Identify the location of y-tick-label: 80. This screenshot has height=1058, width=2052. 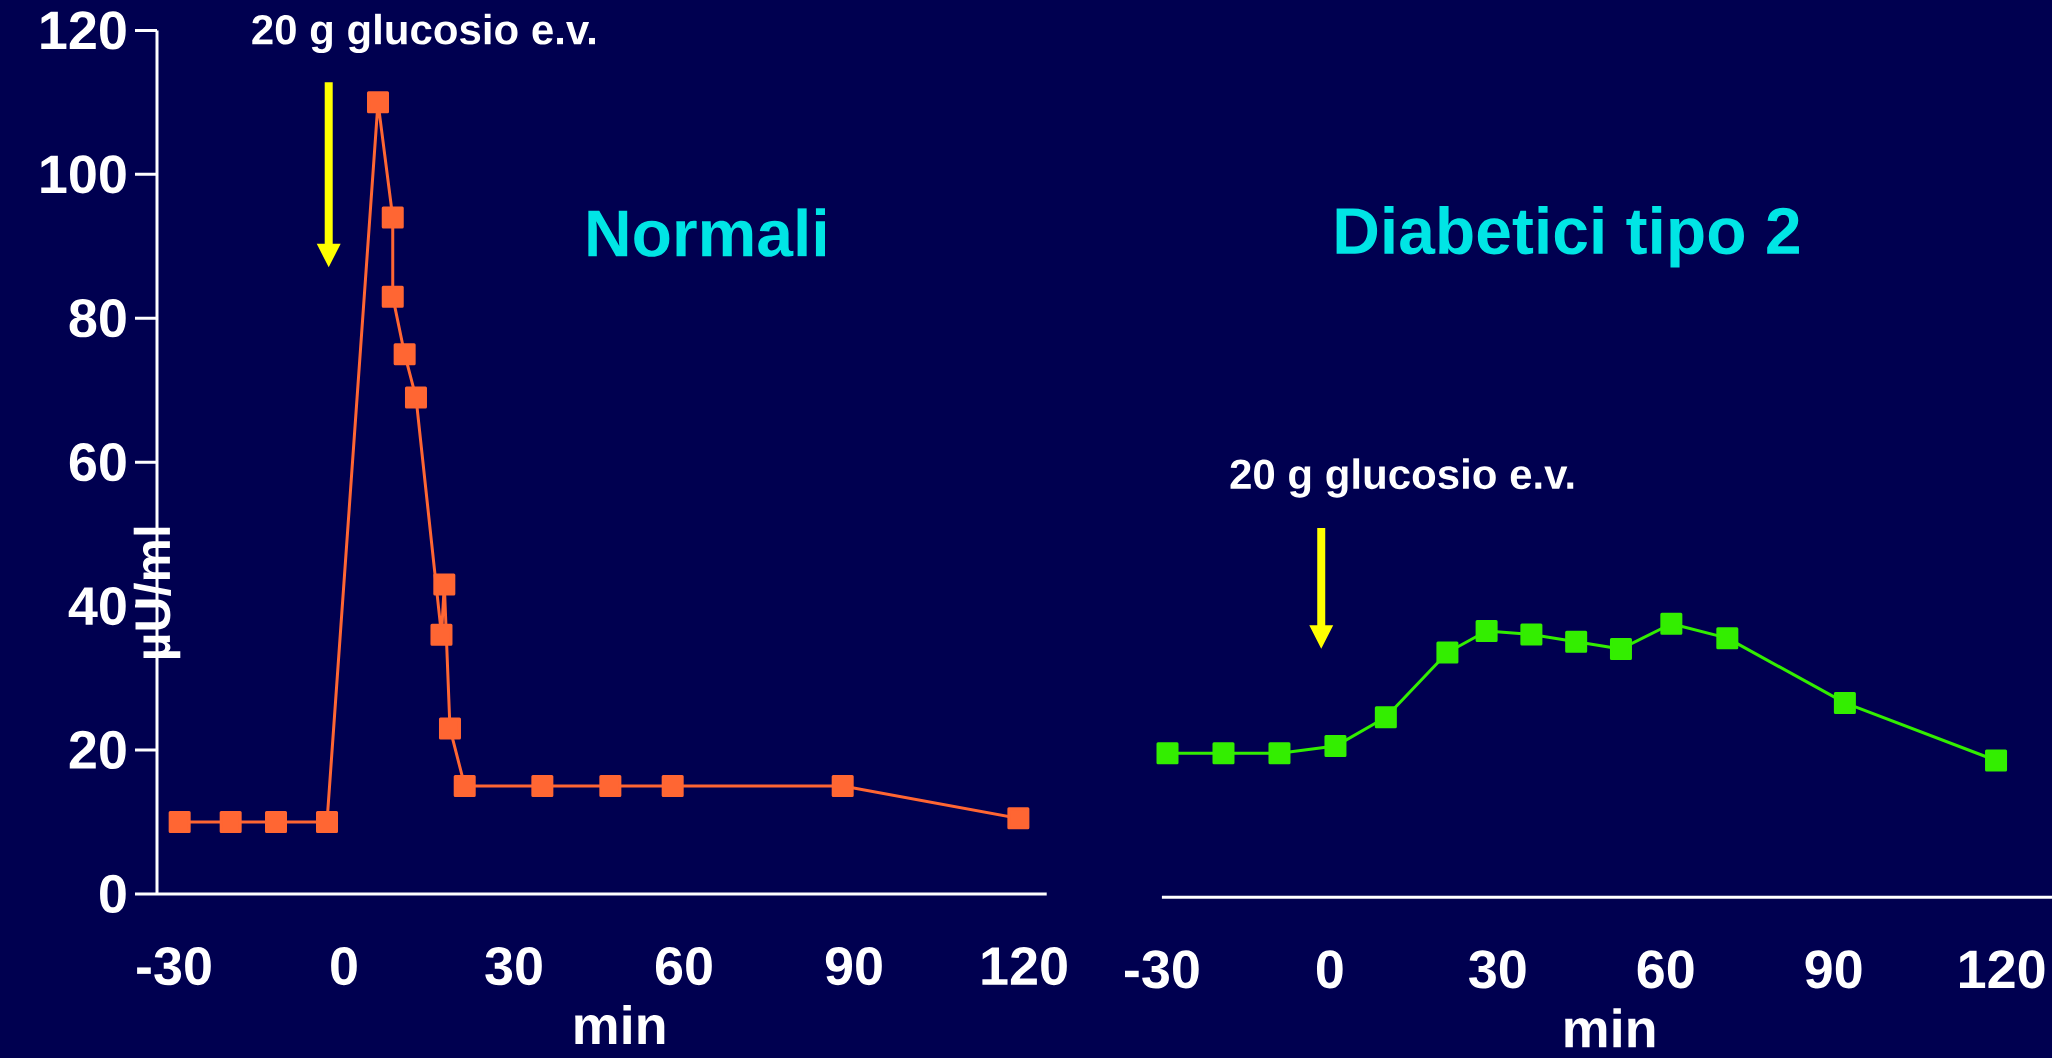
(97, 318).